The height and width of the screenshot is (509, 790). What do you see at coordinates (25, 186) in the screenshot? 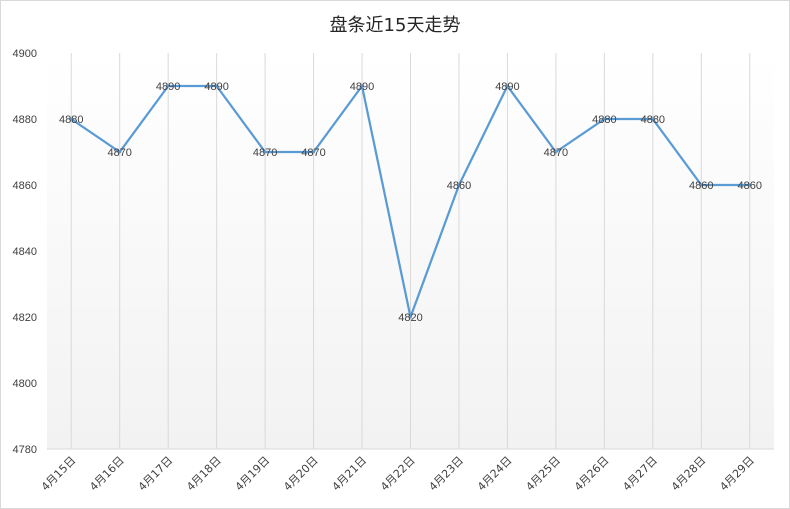
I see `y-tick-label: 4860` at bounding box center [25, 186].